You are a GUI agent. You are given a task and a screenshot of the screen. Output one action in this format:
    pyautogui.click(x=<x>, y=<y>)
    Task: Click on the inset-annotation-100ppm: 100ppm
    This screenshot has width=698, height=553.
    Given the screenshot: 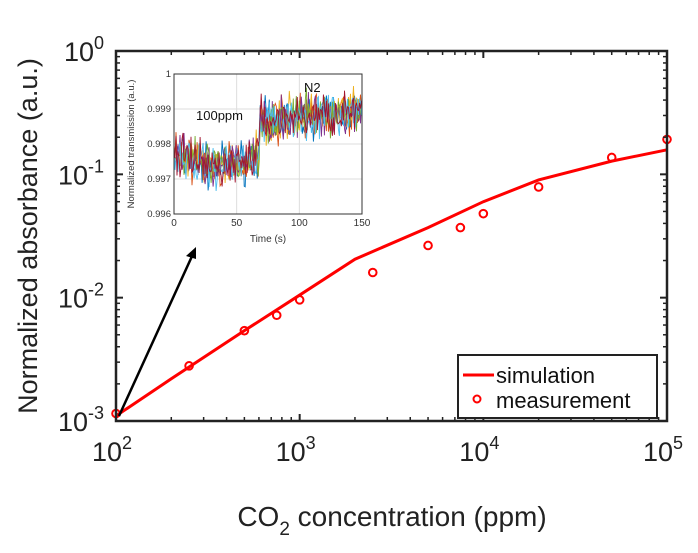 What is the action you would take?
    pyautogui.click(x=219, y=115)
    